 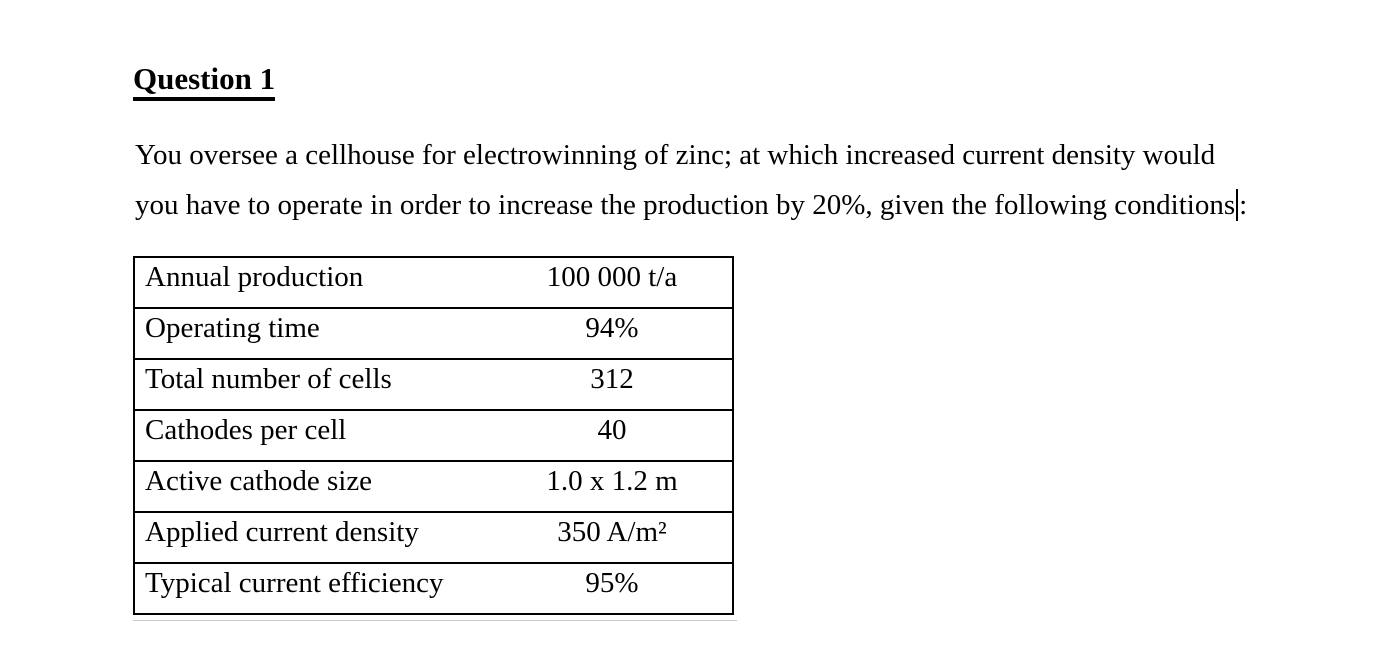 What do you see at coordinates (1237, 205) in the screenshot?
I see `text-cursor-caret` at bounding box center [1237, 205].